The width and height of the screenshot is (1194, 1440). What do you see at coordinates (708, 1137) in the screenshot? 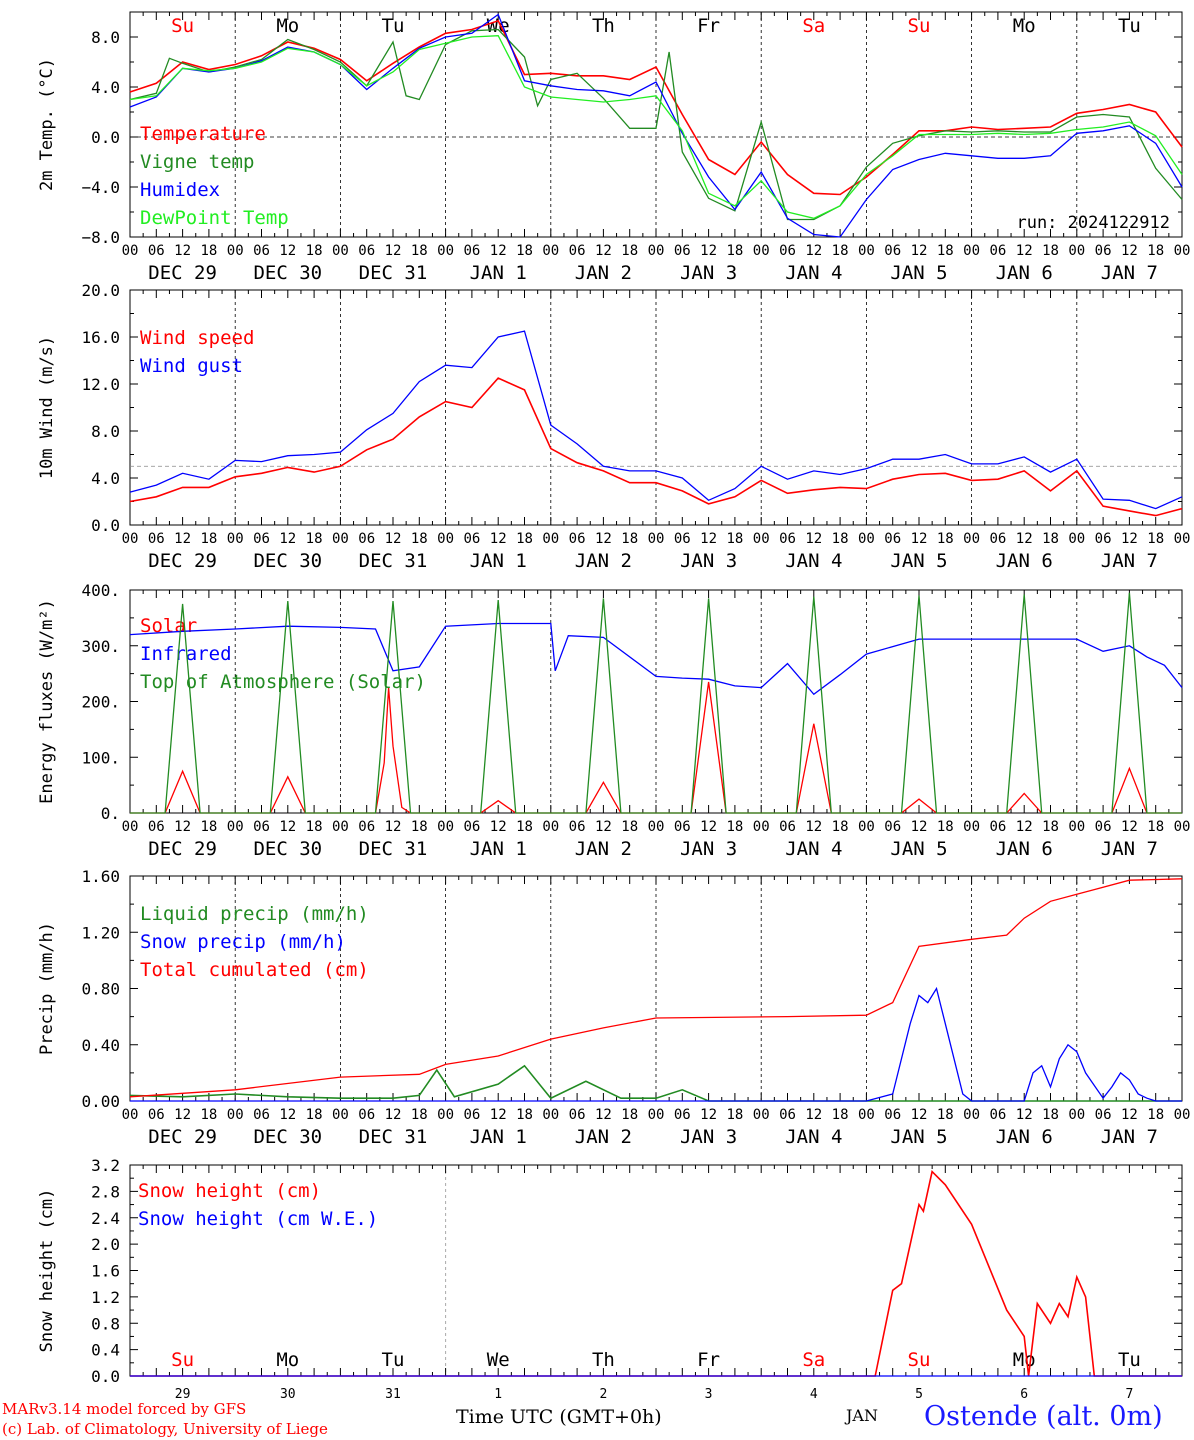
I see `date-label: JAN 3` at bounding box center [708, 1137].